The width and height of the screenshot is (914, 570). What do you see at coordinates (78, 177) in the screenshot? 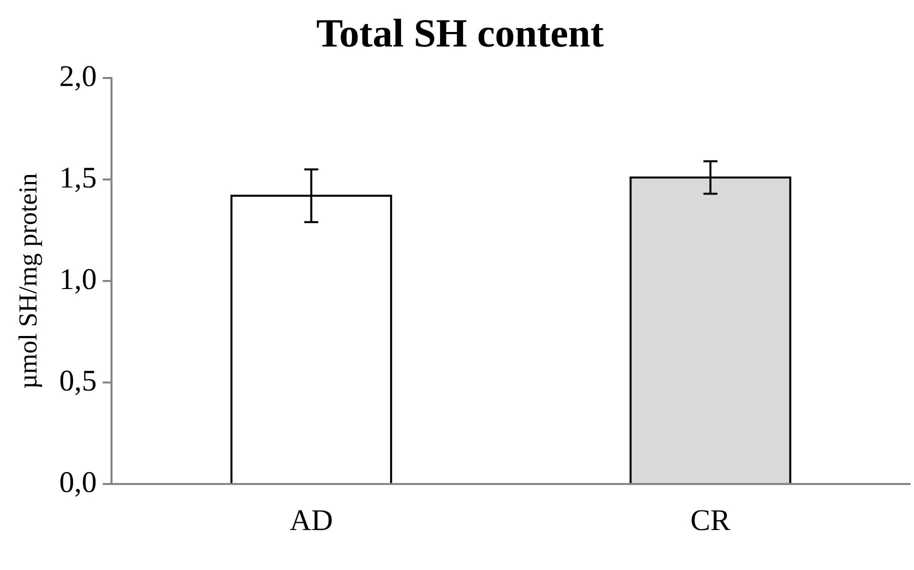
I see `y-tick-label: 1,5` at bounding box center [78, 177].